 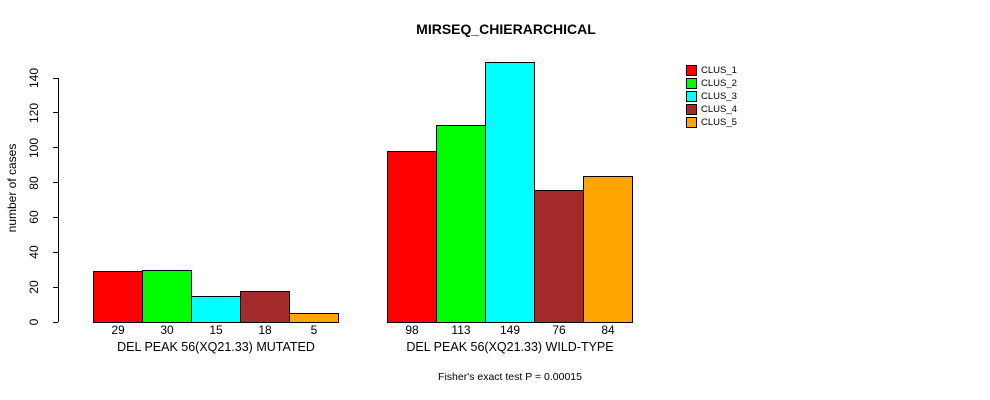 I want to click on y-axis-tick-label: 60, so click(x=34, y=217).